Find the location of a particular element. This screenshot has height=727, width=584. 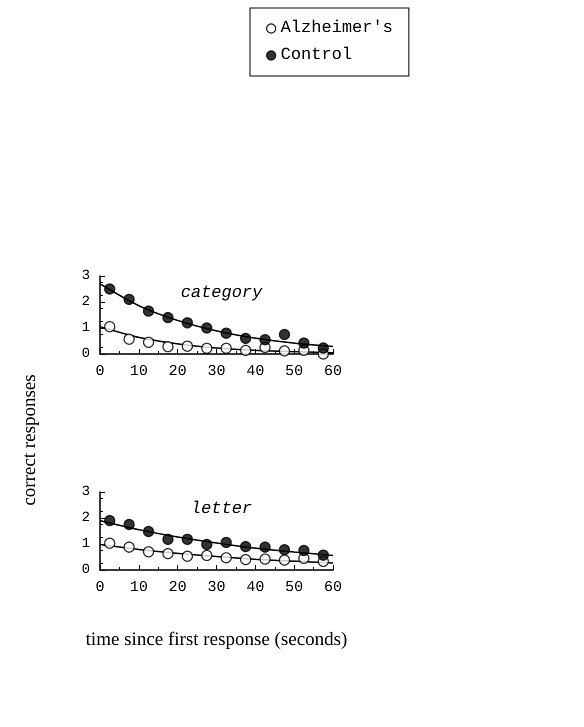

chart-title: category is located at coordinates (222, 293).